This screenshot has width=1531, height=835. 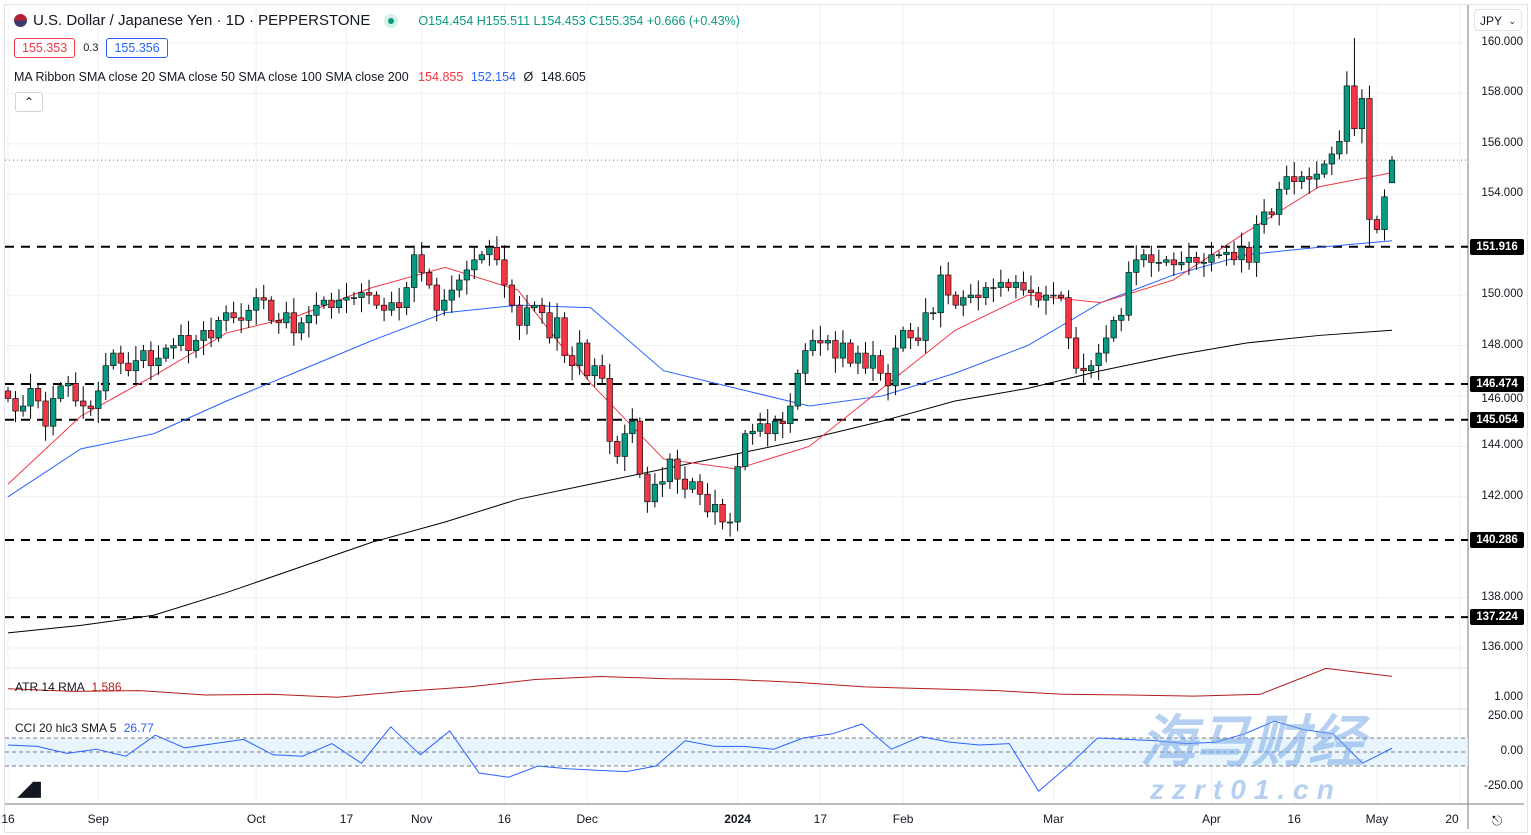 What do you see at coordinates (1502, 445) in the screenshot?
I see `price-tick-label: 144.000` at bounding box center [1502, 445].